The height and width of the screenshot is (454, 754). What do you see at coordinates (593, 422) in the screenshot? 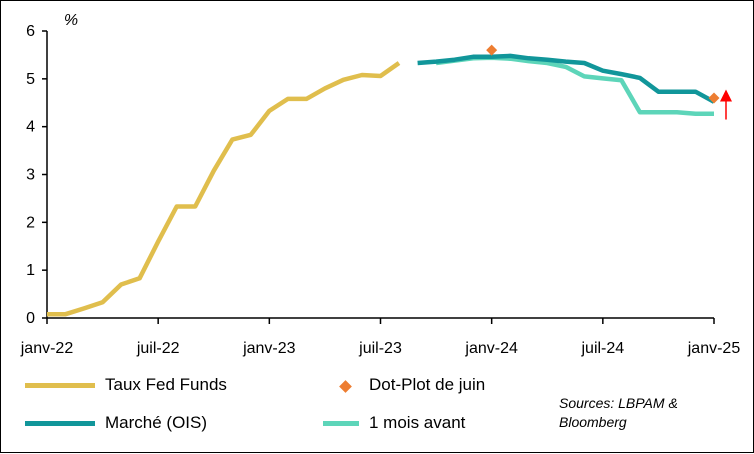
I see `sources-line-2: Bloomberg` at bounding box center [593, 422].